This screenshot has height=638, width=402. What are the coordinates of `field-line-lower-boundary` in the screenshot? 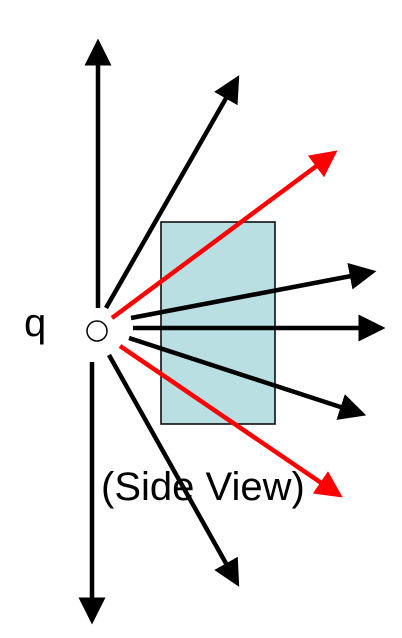 It's located at (230, 421).